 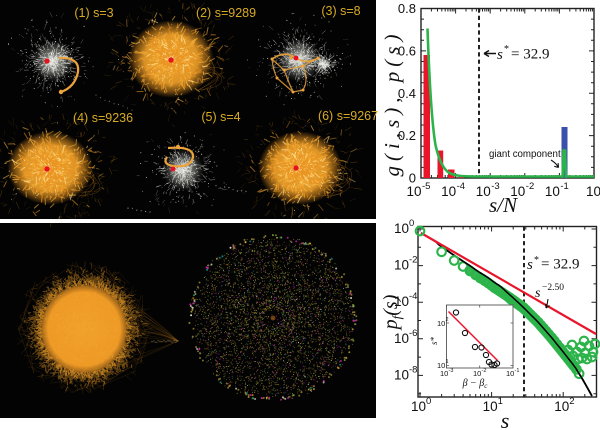 I want to click on svg-text: -6, so click(x=413, y=333).